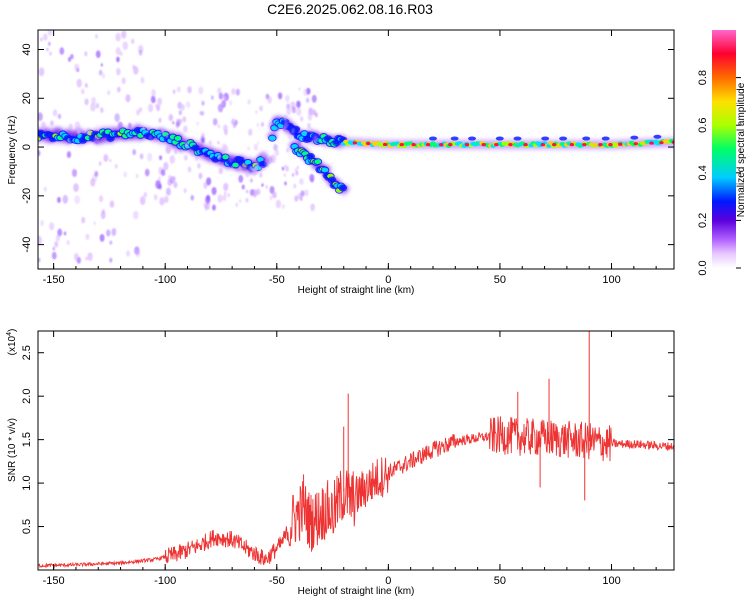  Describe the element at coordinates (741, 149) in the screenshot. I see `colorbar-label: Normalized spectral amplitude` at that location.